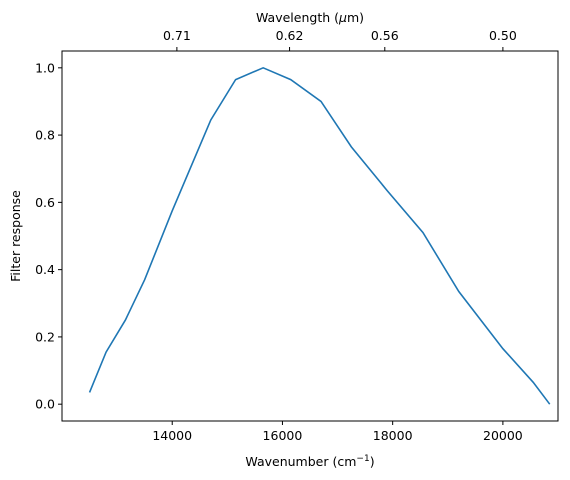  I want to click on y-axis: 0.0 0.2 0.4 0.6 0.8 1.0, so click(48, 236).